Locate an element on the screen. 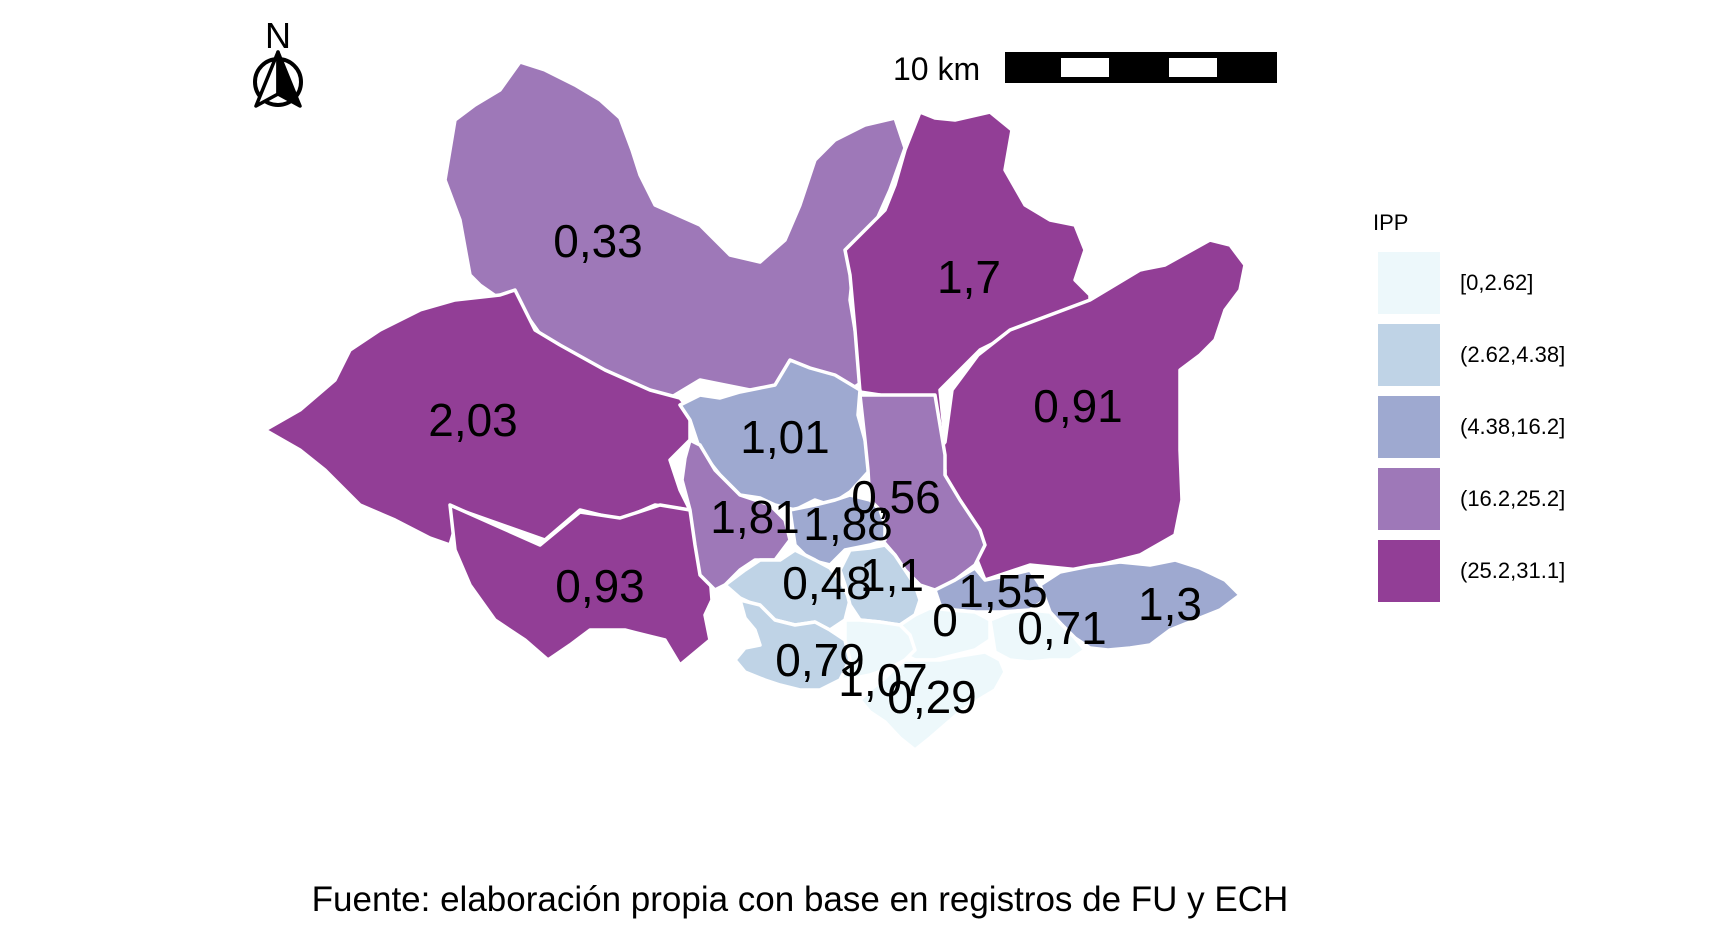  north-arrow: N is located at coordinates (278, 61).